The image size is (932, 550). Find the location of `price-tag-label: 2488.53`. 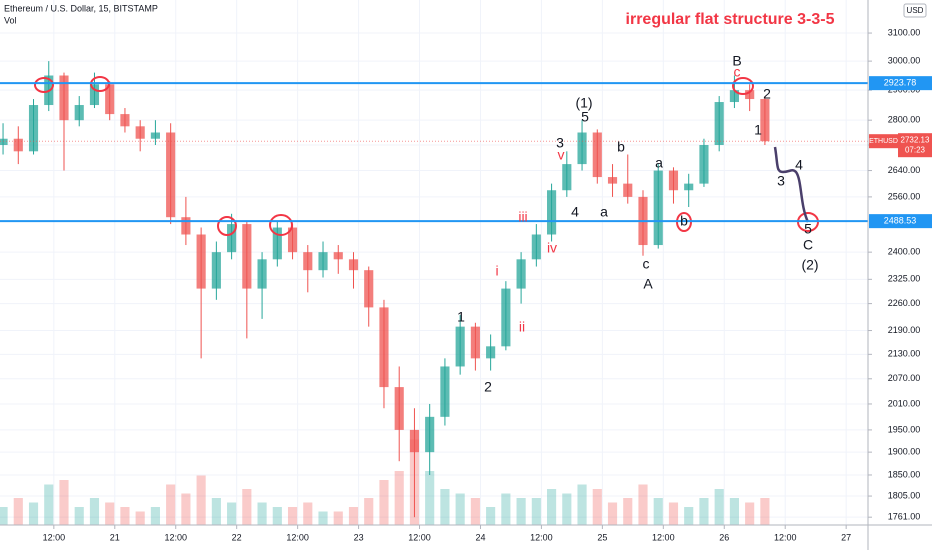

price-tag-label: 2488.53 is located at coordinates (900, 221).